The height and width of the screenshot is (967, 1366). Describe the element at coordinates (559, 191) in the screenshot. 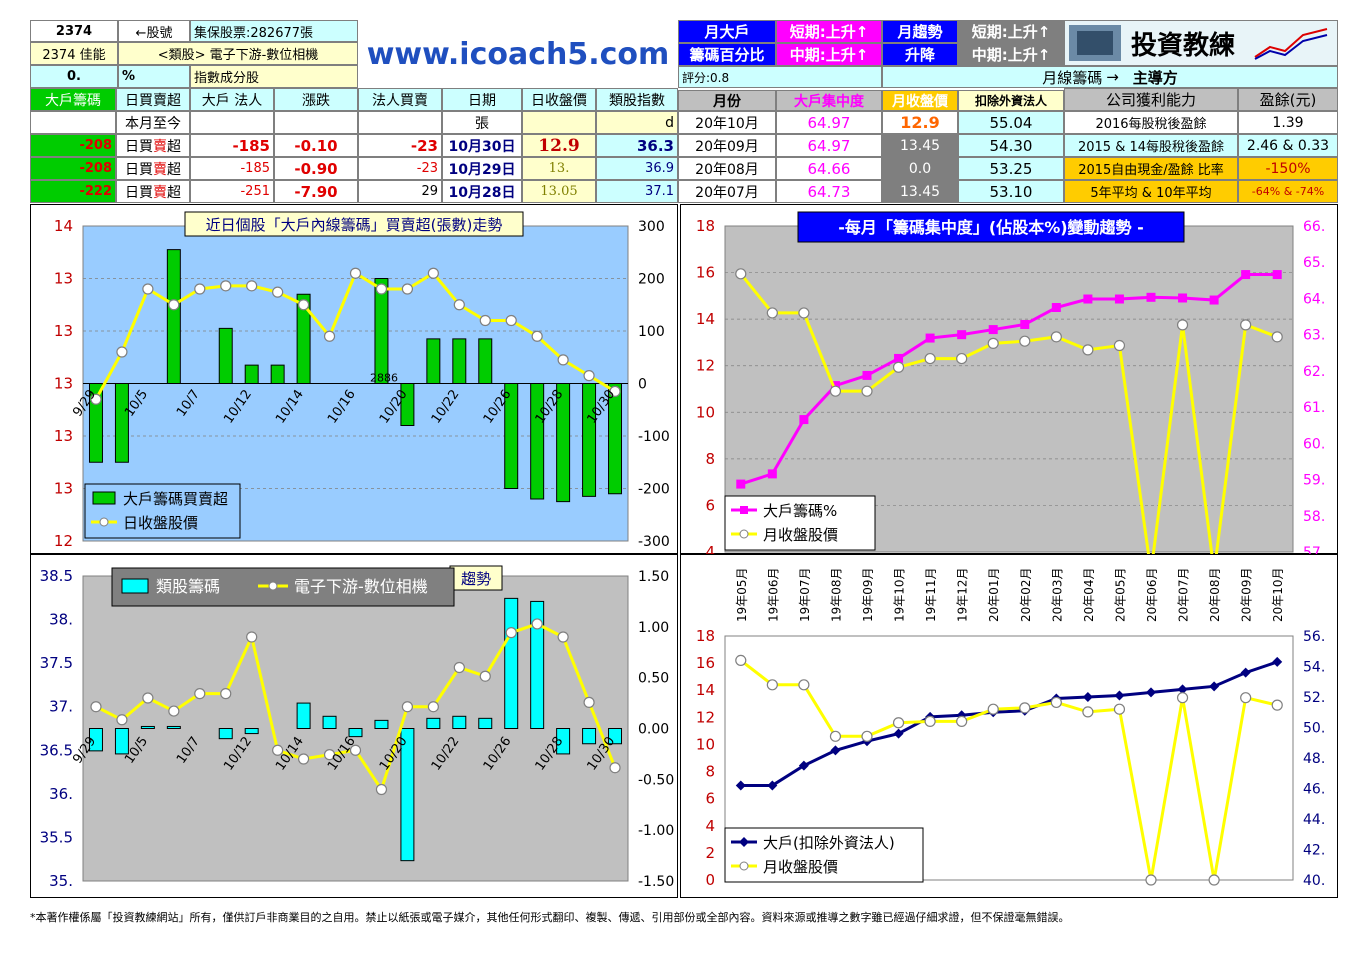

I see `close-value: 13.05` at that location.